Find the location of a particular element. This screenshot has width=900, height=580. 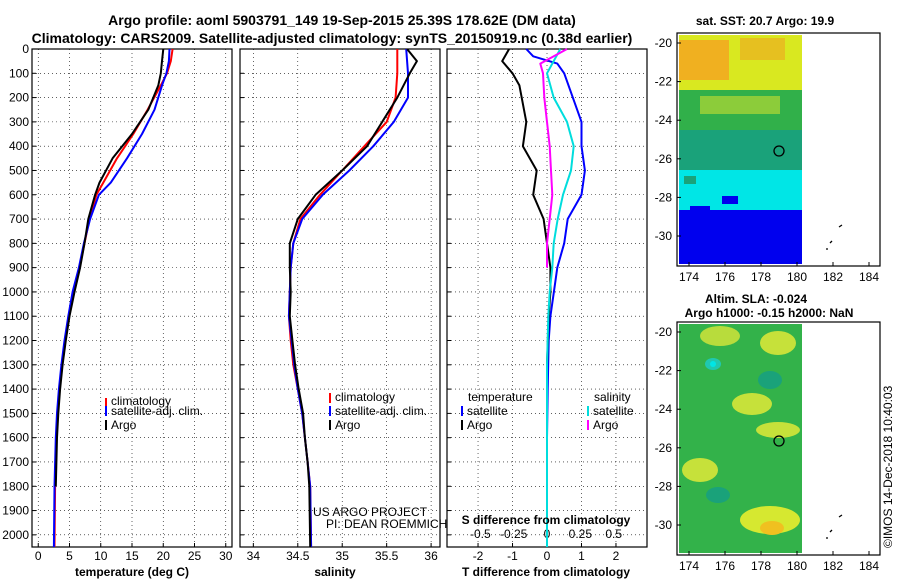

series-line-salinity-argo is located at coordinates (553, 158).